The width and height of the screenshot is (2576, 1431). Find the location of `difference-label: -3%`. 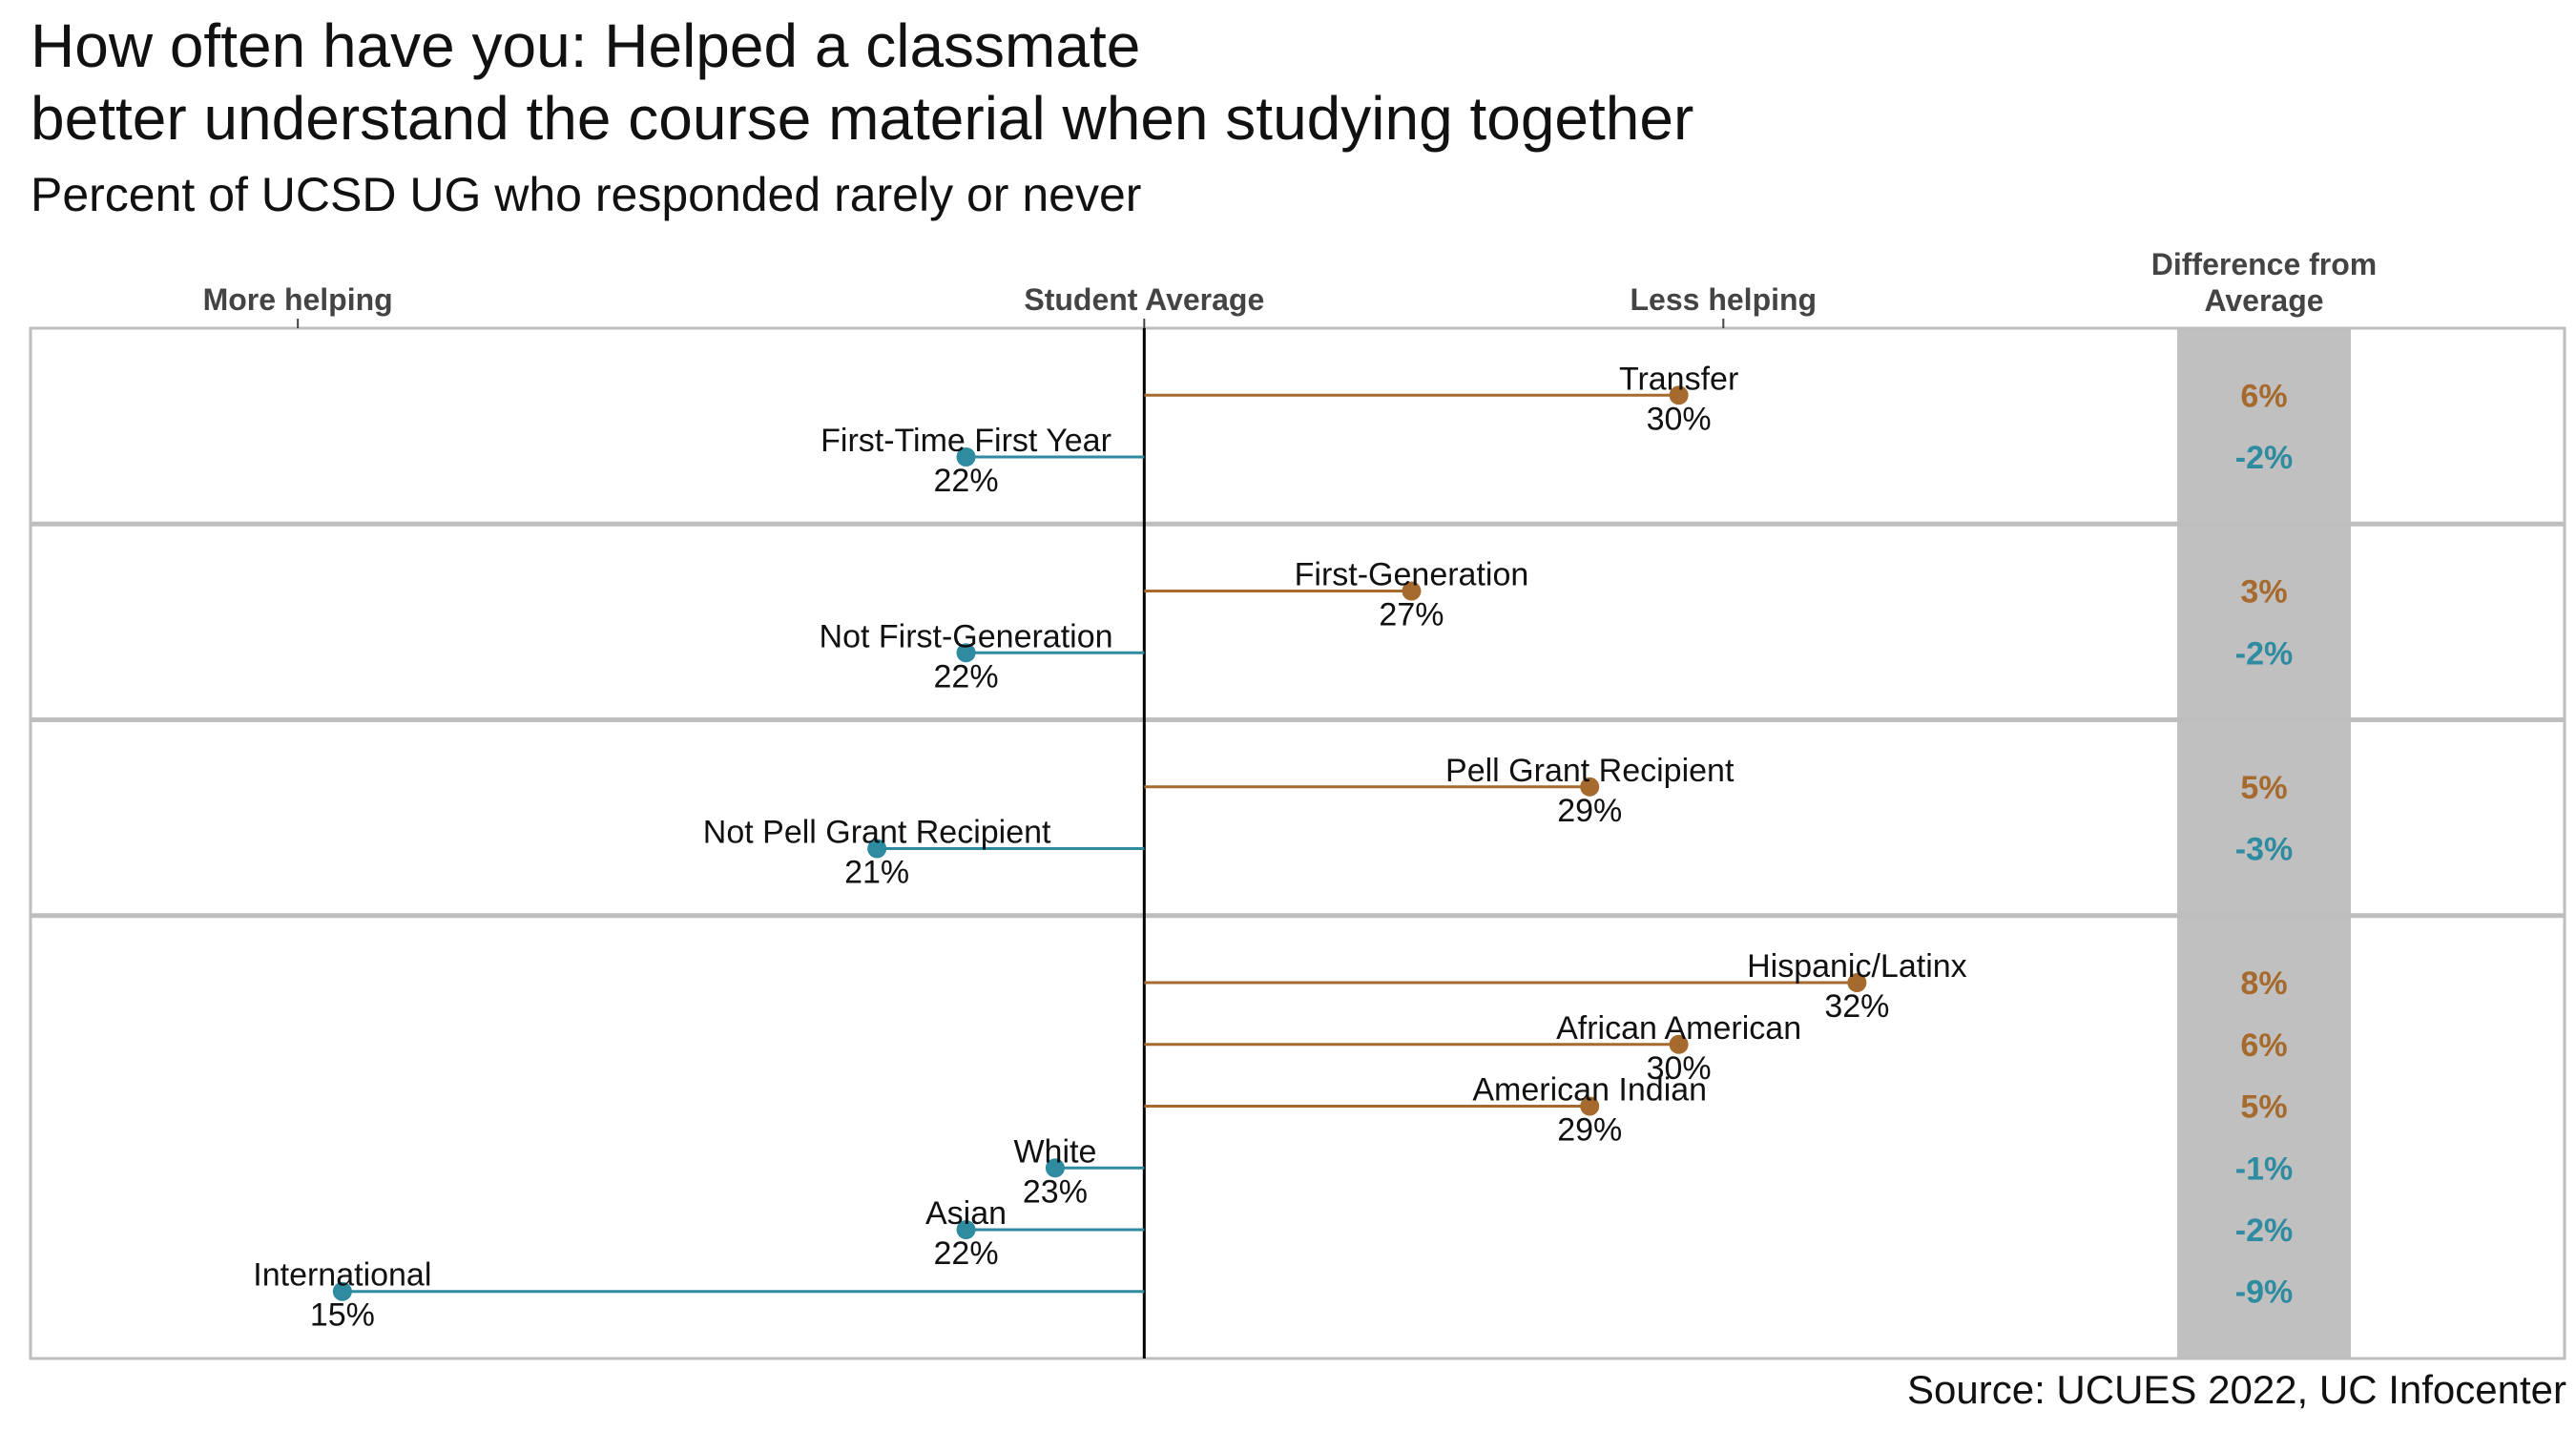

difference-label: -3% is located at coordinates (2264, 850).